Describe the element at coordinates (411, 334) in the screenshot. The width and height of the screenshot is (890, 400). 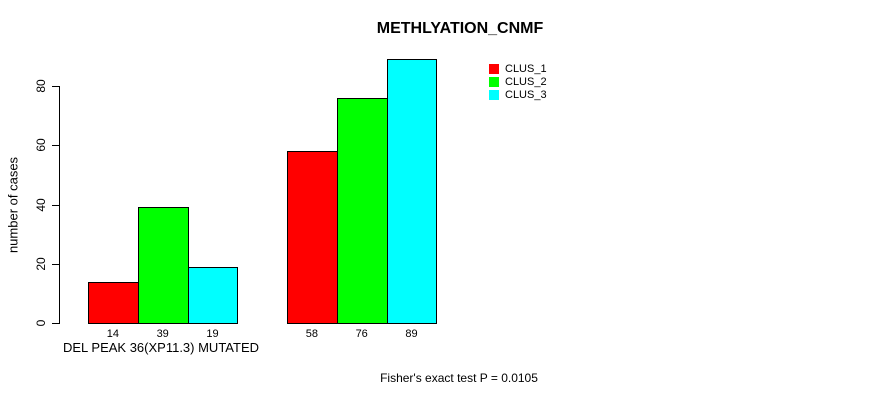
I see `bar-value-label: 89` at that location.